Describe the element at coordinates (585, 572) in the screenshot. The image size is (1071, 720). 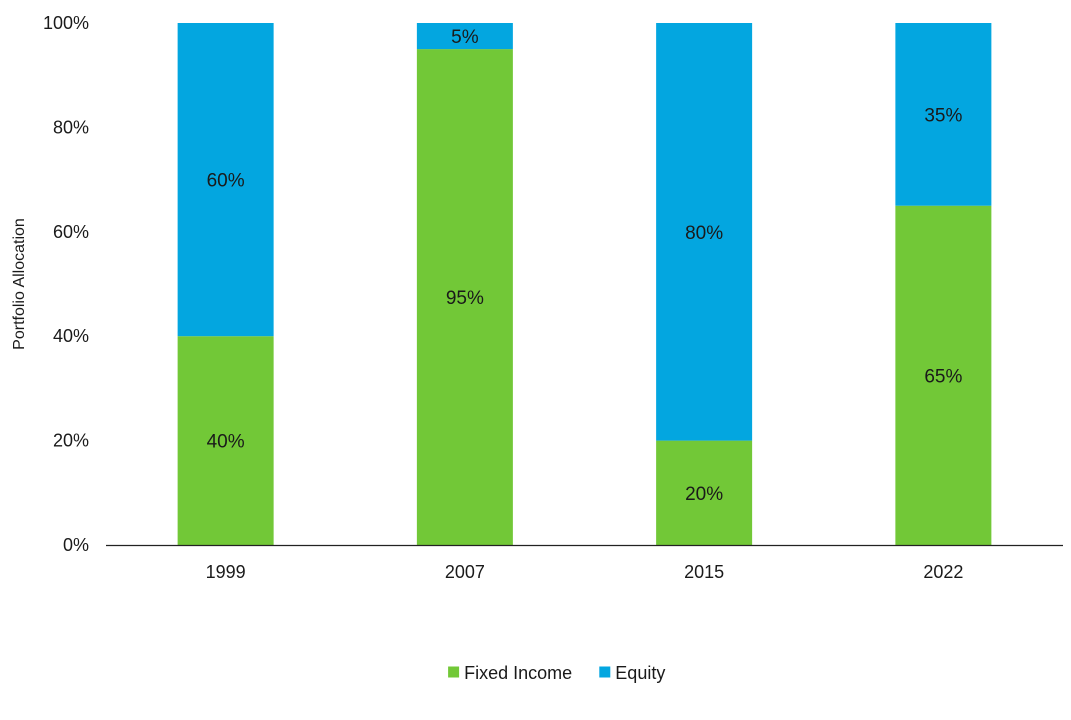
I see `x-tick-labels: 1999 2007 2015 2022` at that location.